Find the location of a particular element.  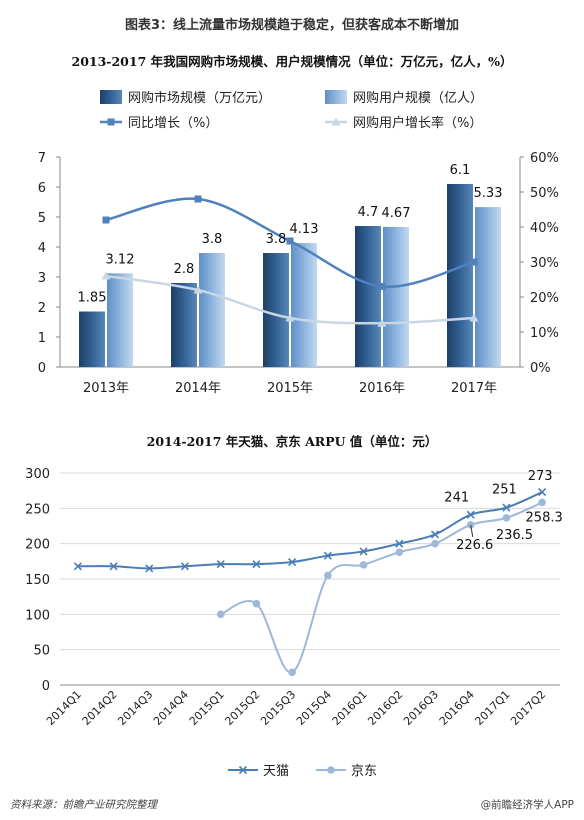

x-tick-label: 2014Q2 is located at coordinates (100, 708).